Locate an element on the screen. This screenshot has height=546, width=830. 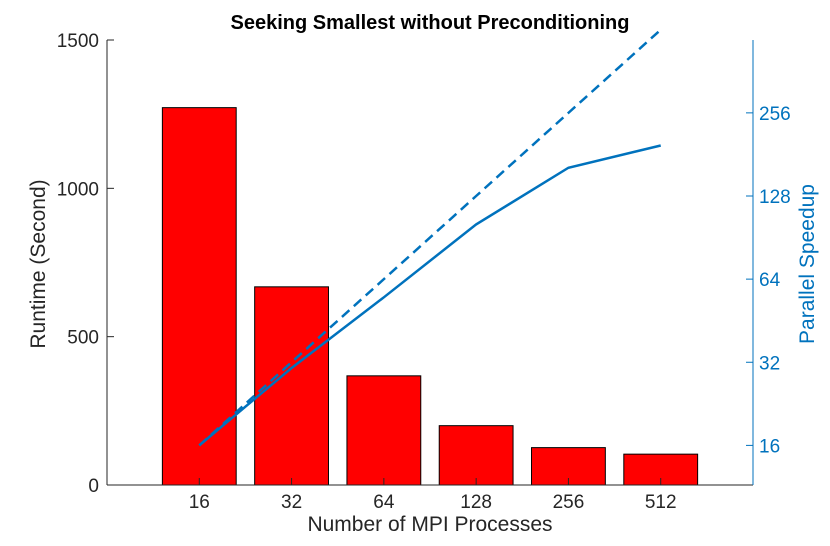
x-axis-title: Number of MPI Processes is located at coordinates (429, 524).